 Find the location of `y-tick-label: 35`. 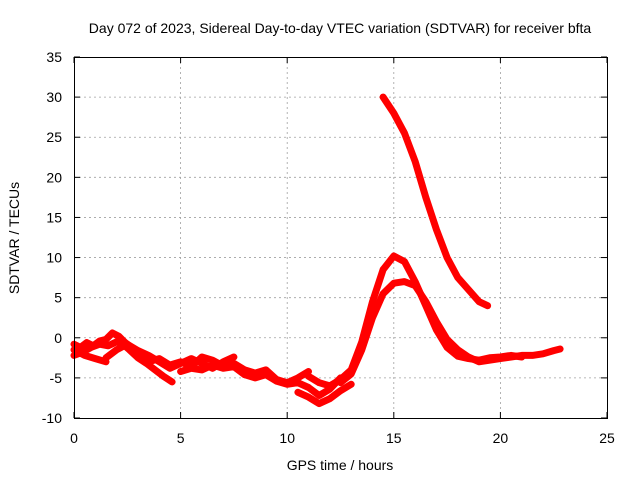

y-tick-label: 35 is located at coordinates (54, 57).